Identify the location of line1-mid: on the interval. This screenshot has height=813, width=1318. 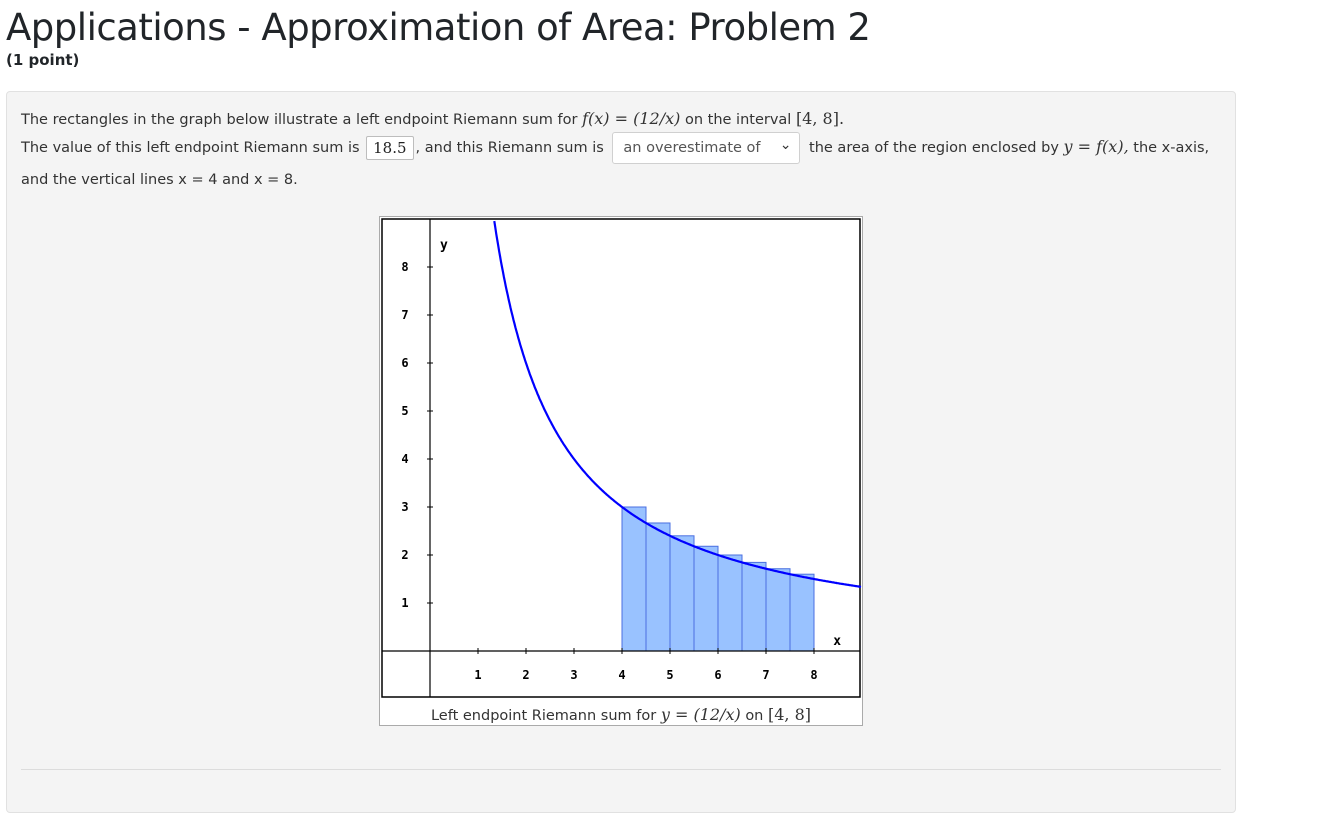
(738, 120).